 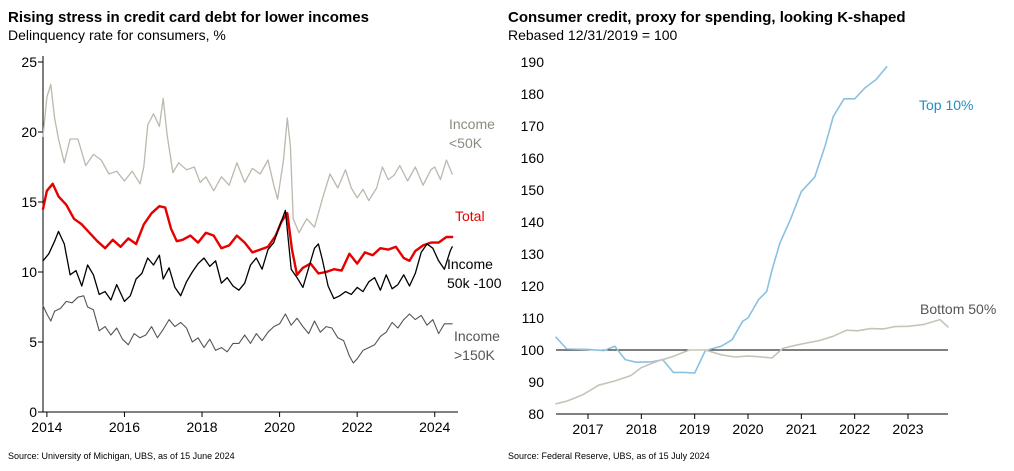 I want to click on series-label-income-50k: Income <50K, so click(x=472, y=133).